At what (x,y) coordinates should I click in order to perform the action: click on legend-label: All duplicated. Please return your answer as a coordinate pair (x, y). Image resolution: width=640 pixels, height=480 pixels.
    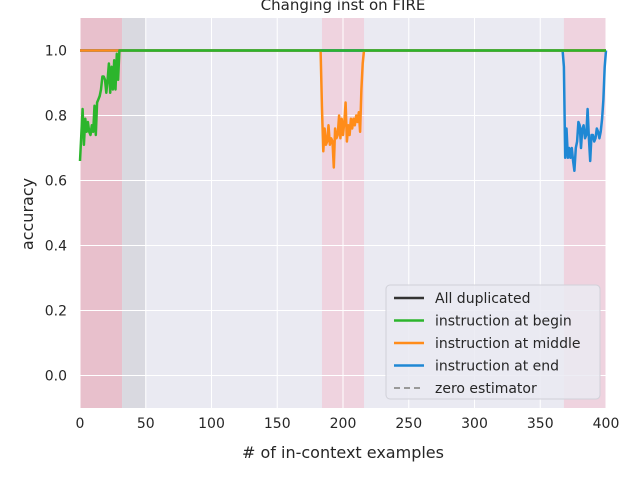
    Looking at the image, I should click on (483, 299).